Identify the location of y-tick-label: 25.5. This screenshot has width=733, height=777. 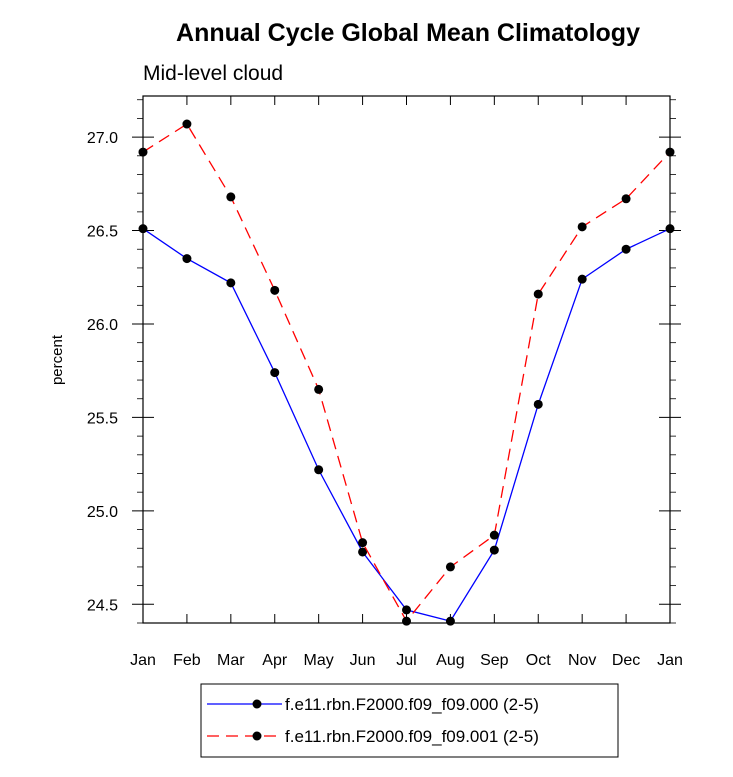
(102, 418).